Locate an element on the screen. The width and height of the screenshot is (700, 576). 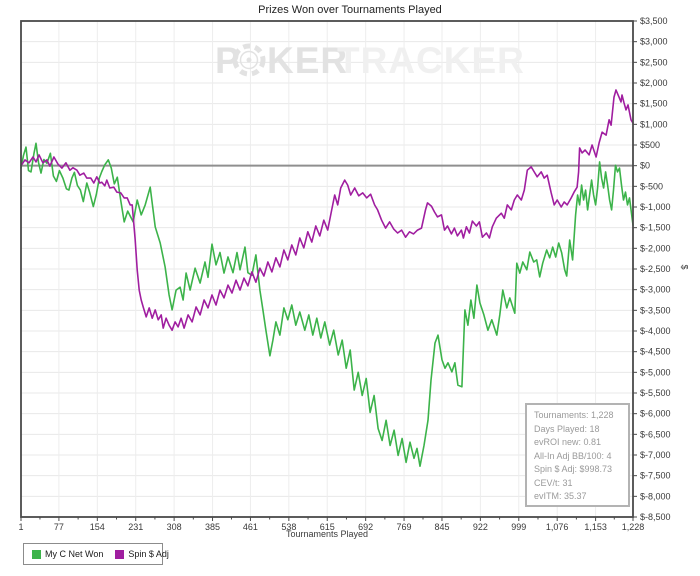
y-tick-label: $-3,500 is located at coordinates (655, 310).